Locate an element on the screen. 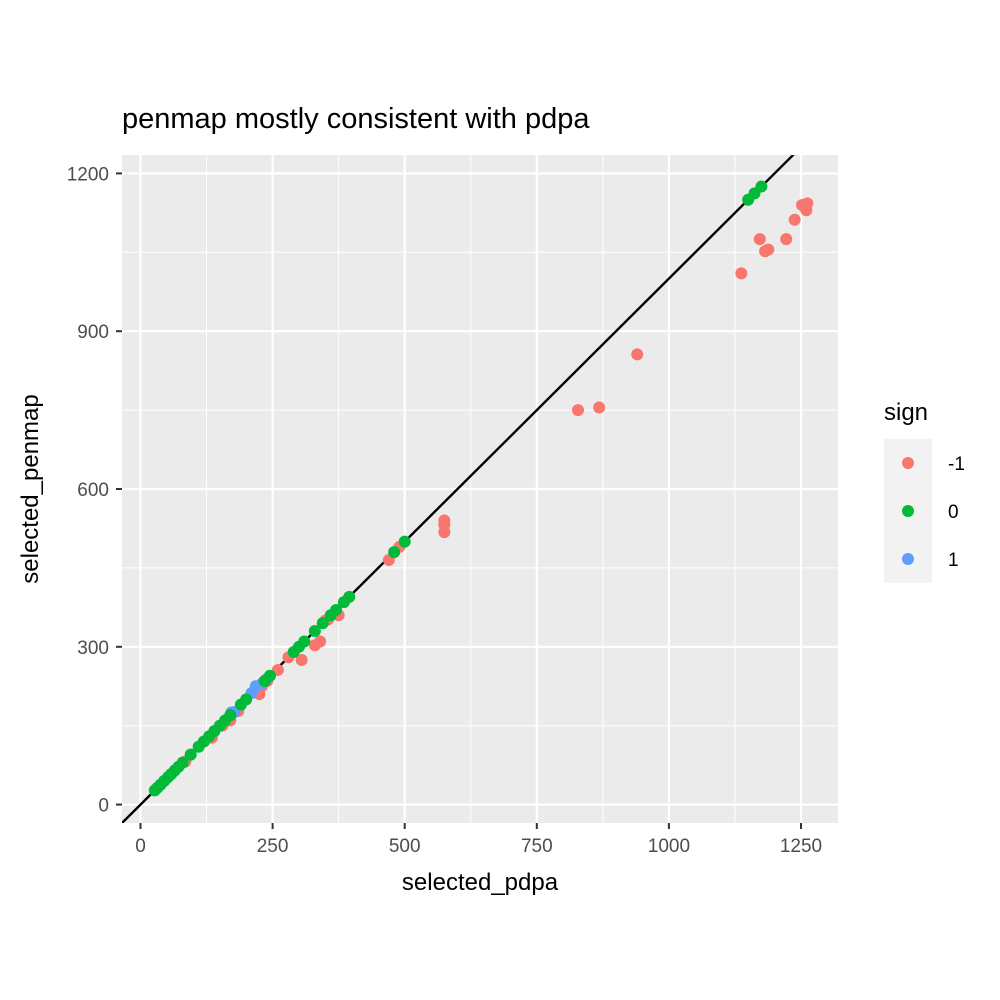 This screenshot has height=1000, width=1000. x-tick-label: 1250 is located at coordinates (801, 846).